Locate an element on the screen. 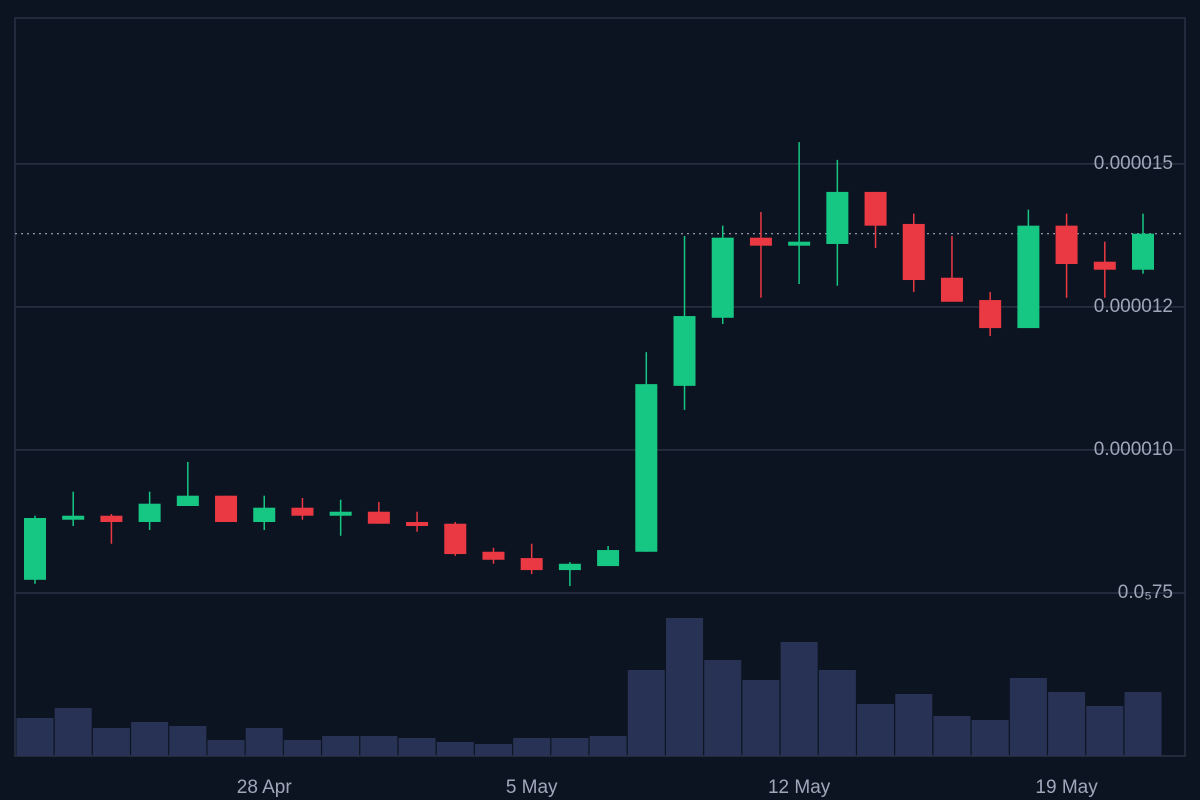  y-tick-label: 0.000015 is located at coordinates (1133, 163).